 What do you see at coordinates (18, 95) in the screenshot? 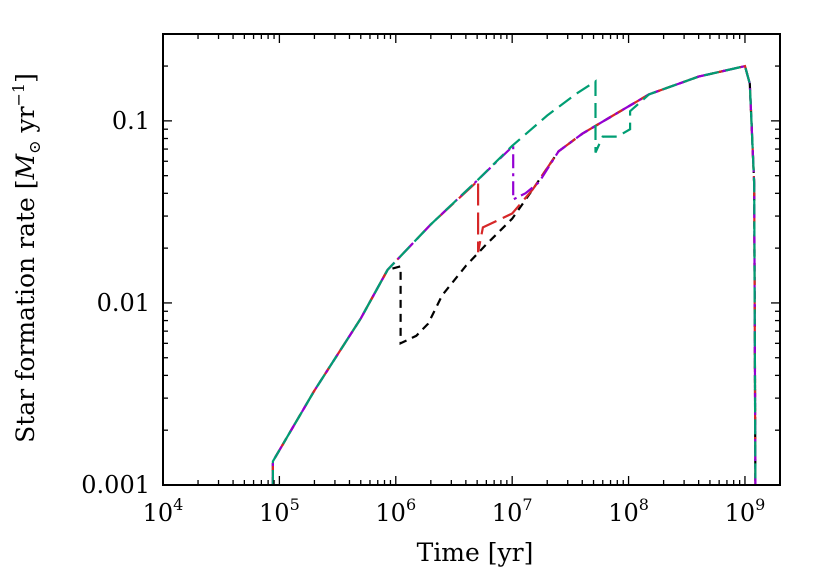
I see `y-axis-label-superscript: −1` at bounding box center [18, 95].